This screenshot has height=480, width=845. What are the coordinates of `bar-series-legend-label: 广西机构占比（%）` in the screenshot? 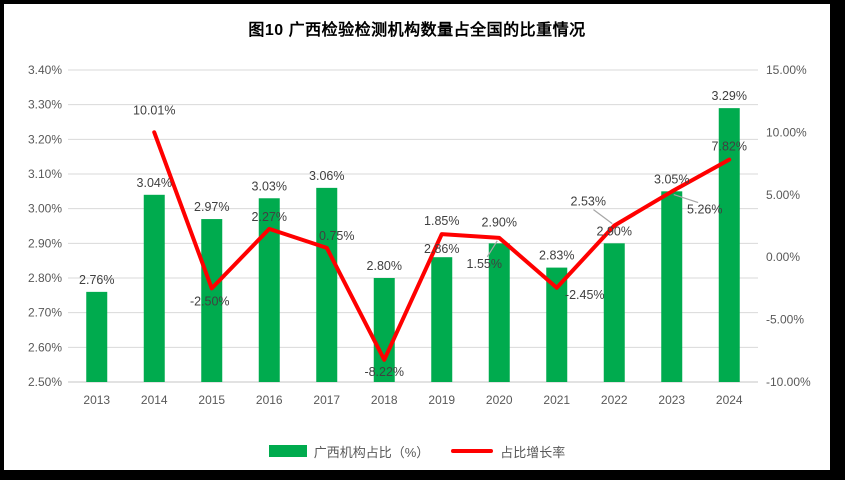 It's located at (371, 452).